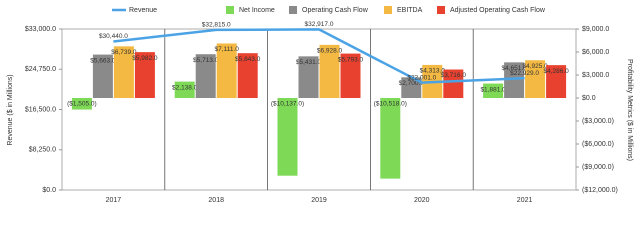  What do you see at coordinates (390, 104) in the screenshot?
I see `bar-value-label: ($10,518.0)` at bounding box center [390, 104].